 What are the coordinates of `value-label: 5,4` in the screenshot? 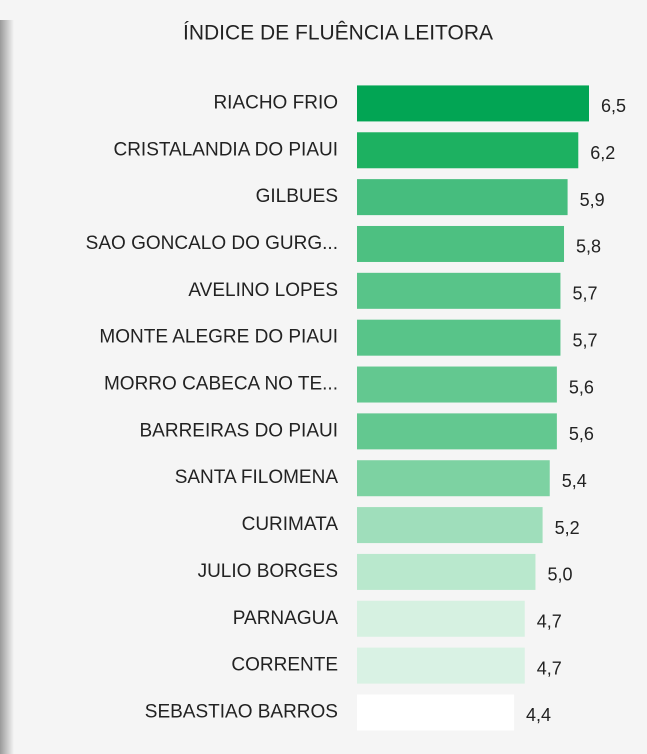 It's located at (574, 481).